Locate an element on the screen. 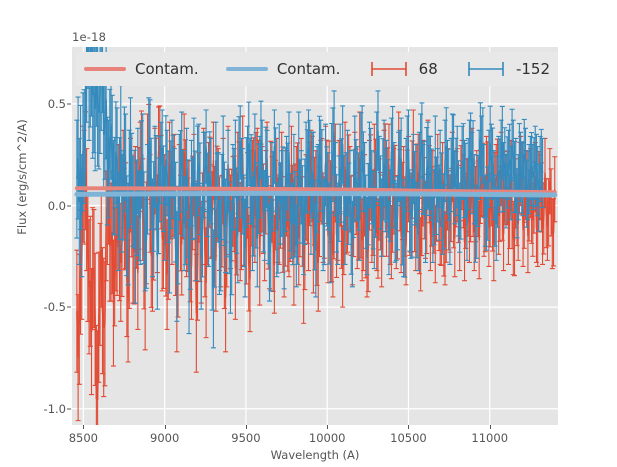  legend-entry-2: 68 is located at coordinates (403, 69).